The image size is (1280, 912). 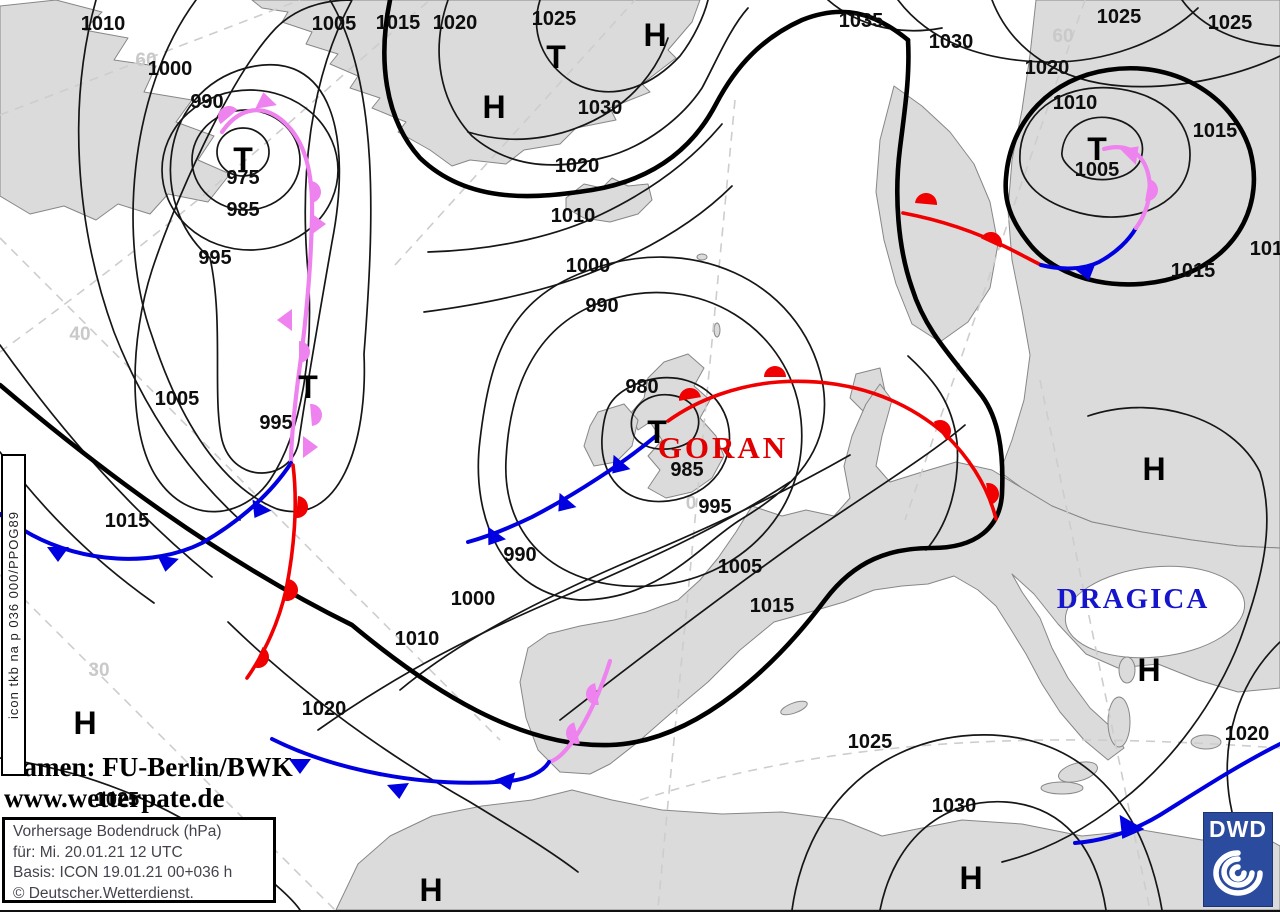 I want to click on landmass-northeast, so click(x=1139, y=274).